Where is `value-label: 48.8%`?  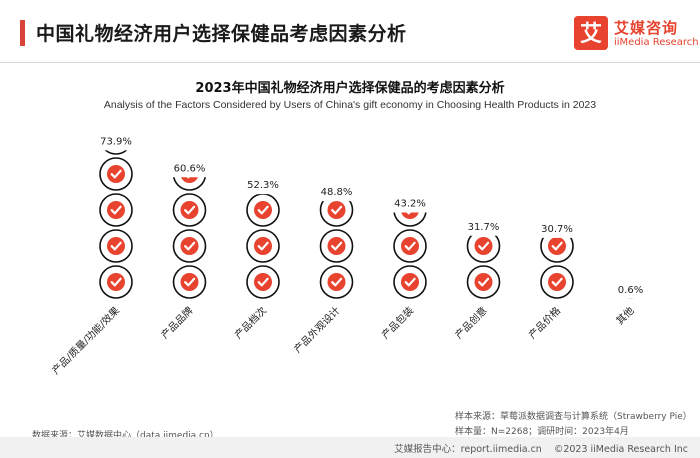 value-label: 48.8% is located at coordinates (337, 192).